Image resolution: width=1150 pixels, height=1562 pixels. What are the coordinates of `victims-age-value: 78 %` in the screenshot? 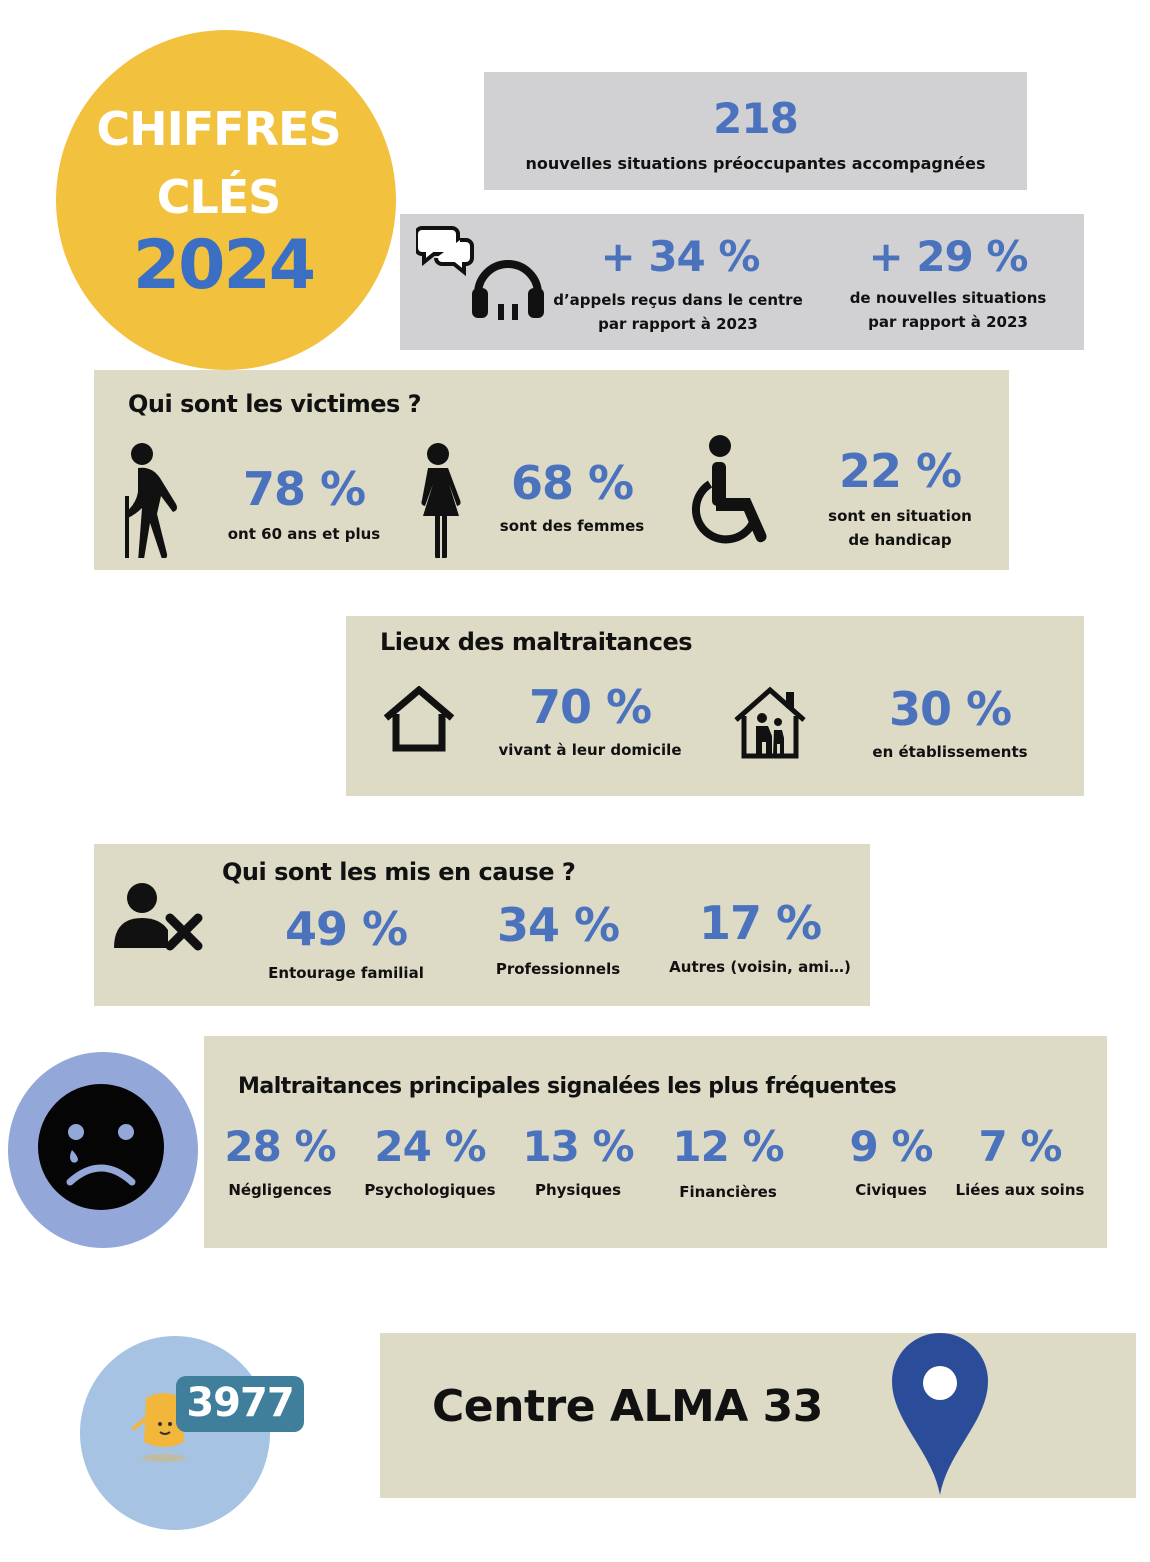 It's located at (304, 489).